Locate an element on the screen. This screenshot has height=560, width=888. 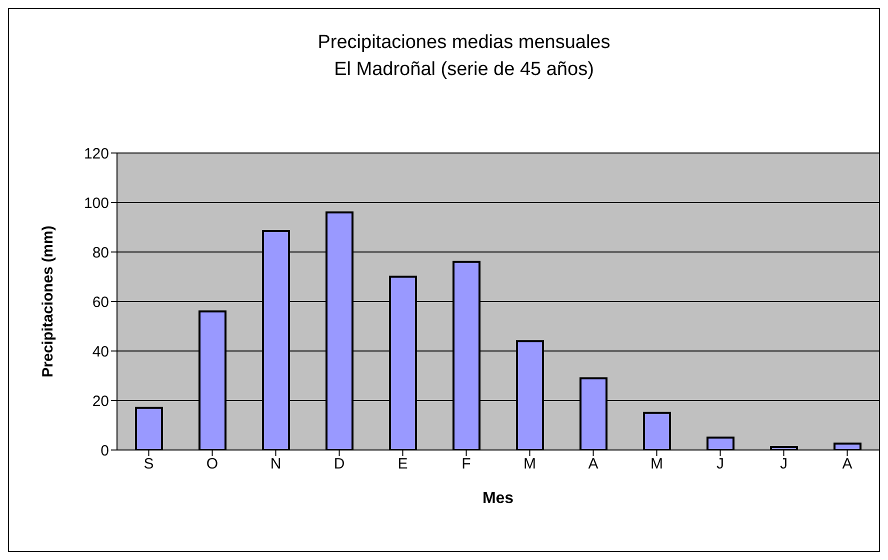
x-tick-label: O is located at coordinates (212, 464).